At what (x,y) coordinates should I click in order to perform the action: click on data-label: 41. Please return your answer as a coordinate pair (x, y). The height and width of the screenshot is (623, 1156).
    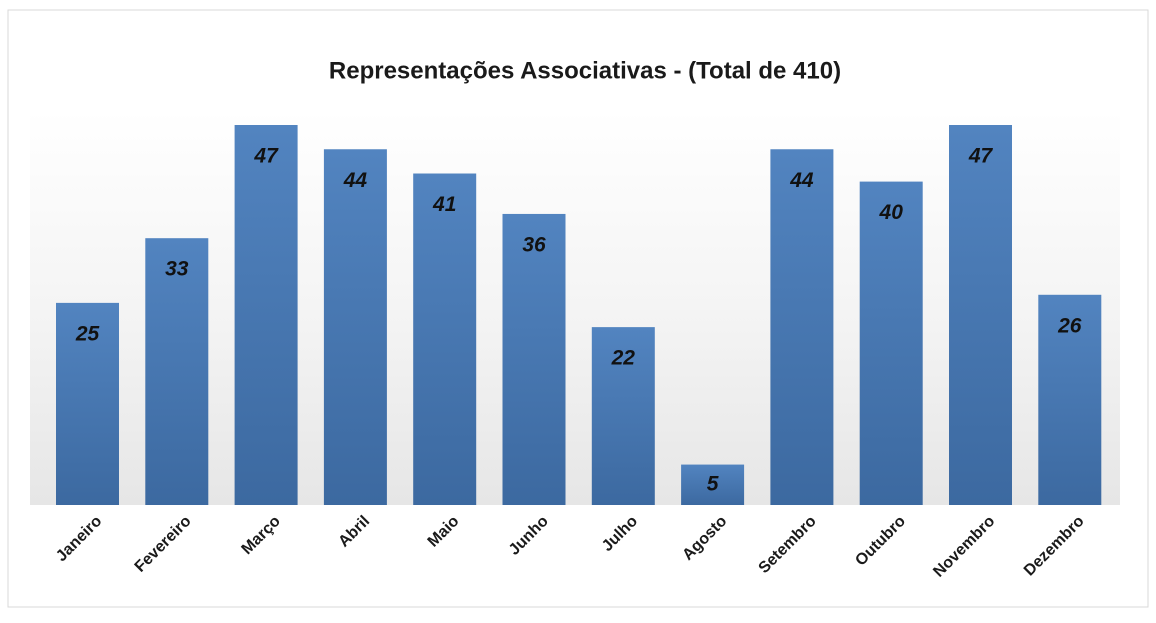
    Looking at the image, I should click on (444, 204).